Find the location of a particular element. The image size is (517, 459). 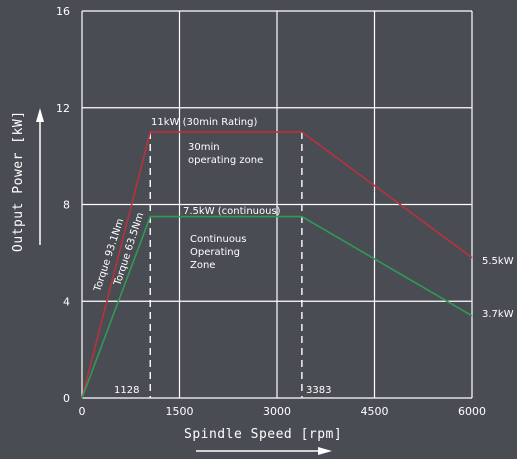

zone-30min-label-2: operating zone is located at coordinates (225, 160).